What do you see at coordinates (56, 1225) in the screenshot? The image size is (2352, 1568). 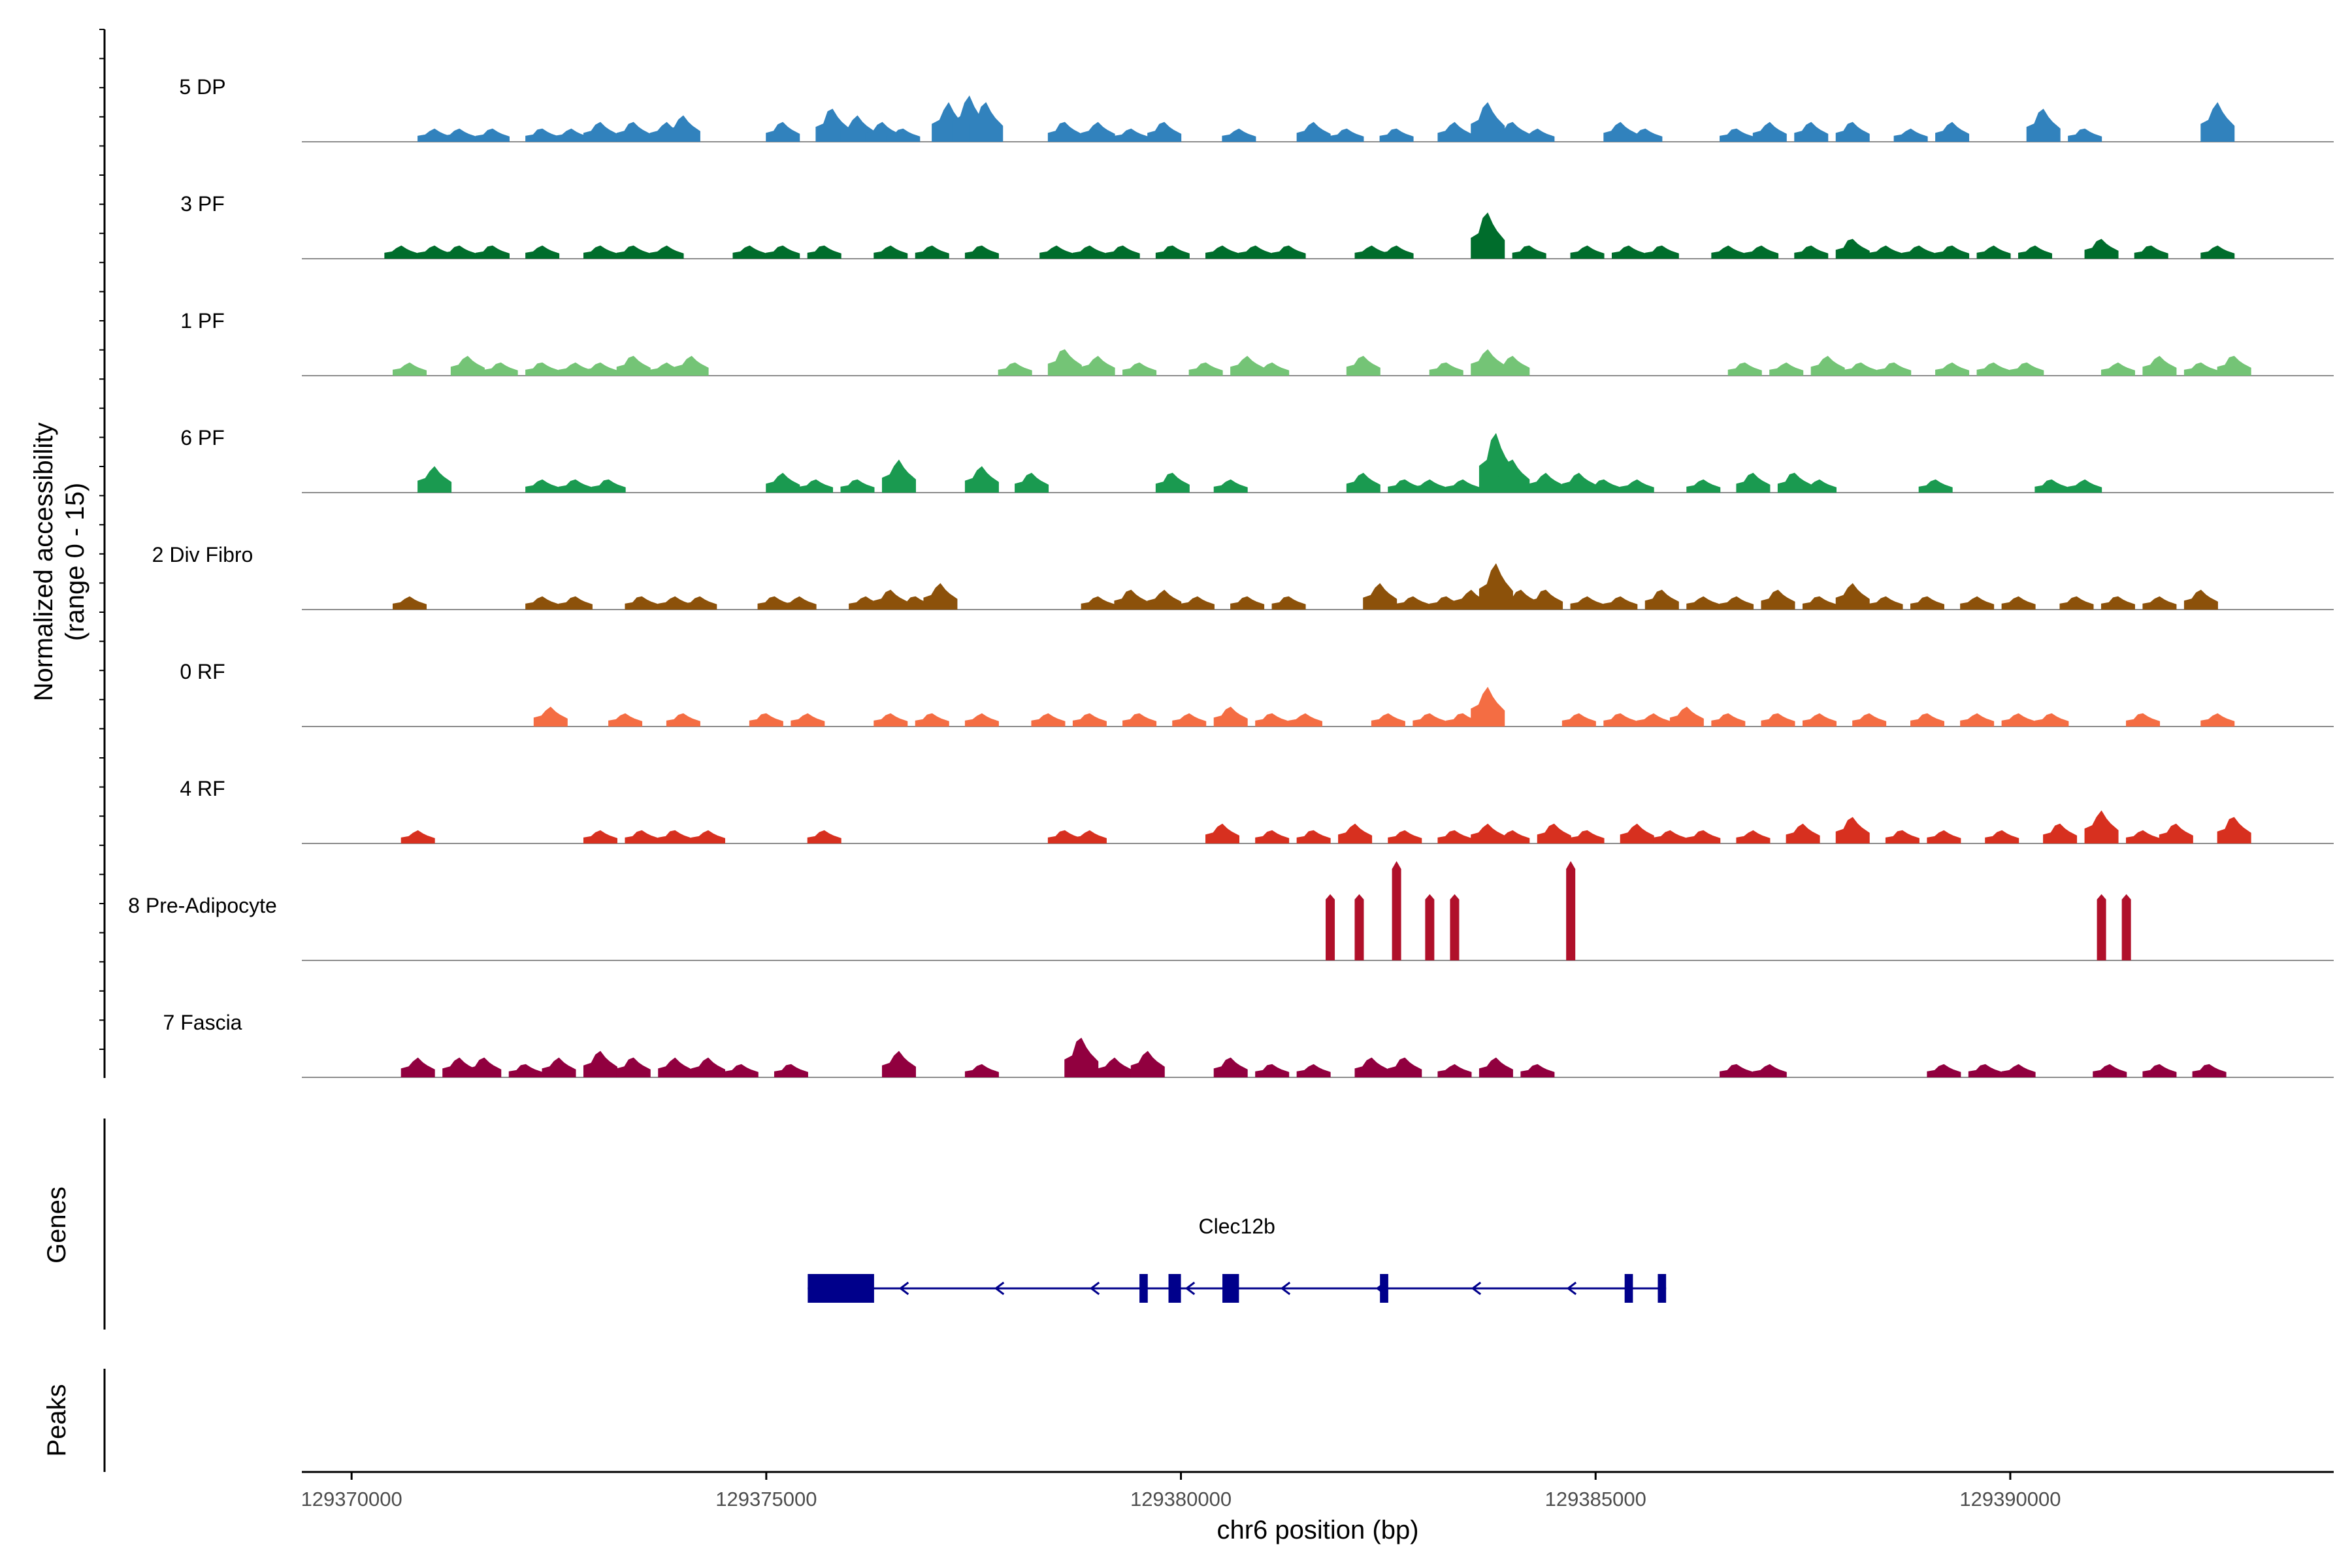 I see `genes-panel-label: Genes` at bounding box center [56, 1225].